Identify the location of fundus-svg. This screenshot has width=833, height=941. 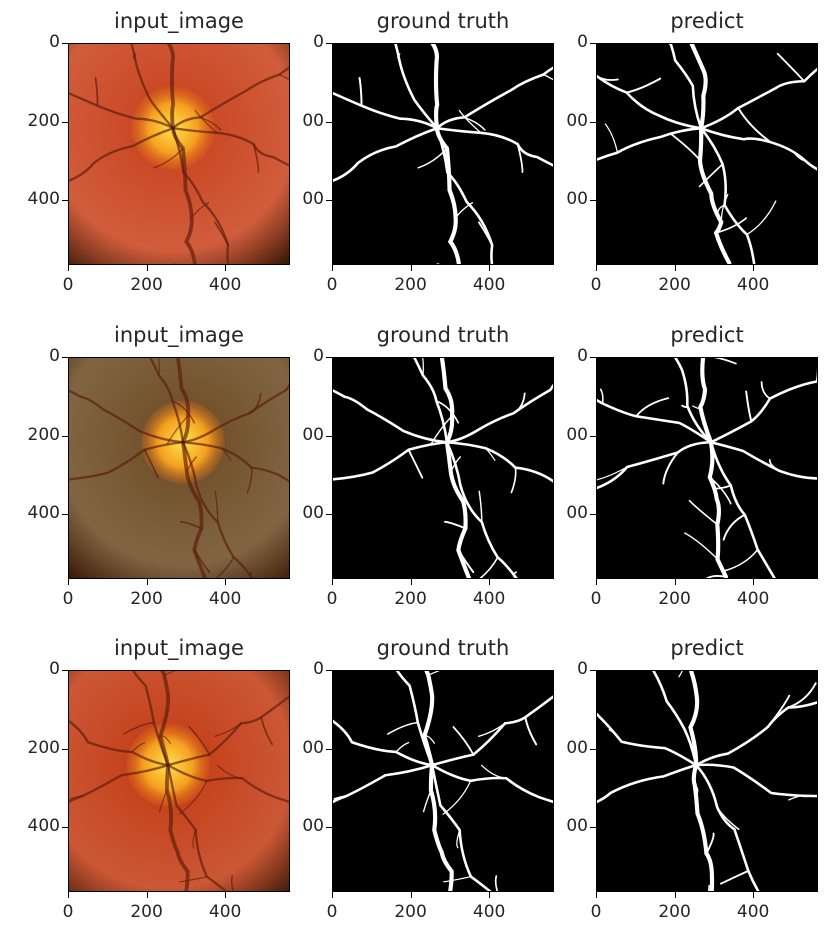
(179, 154).